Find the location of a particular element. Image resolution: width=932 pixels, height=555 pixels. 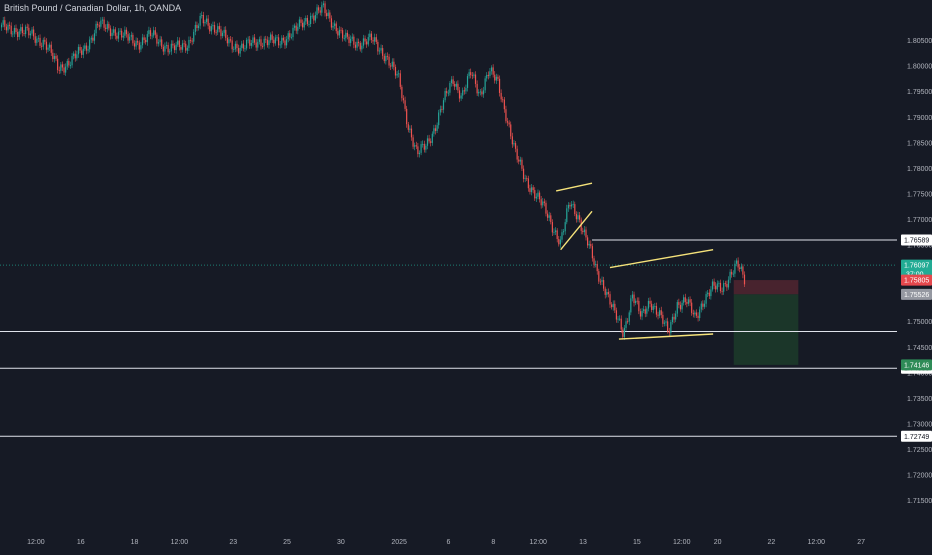

y-tick-label: 1.78000 is located at coordinates (919, 169).